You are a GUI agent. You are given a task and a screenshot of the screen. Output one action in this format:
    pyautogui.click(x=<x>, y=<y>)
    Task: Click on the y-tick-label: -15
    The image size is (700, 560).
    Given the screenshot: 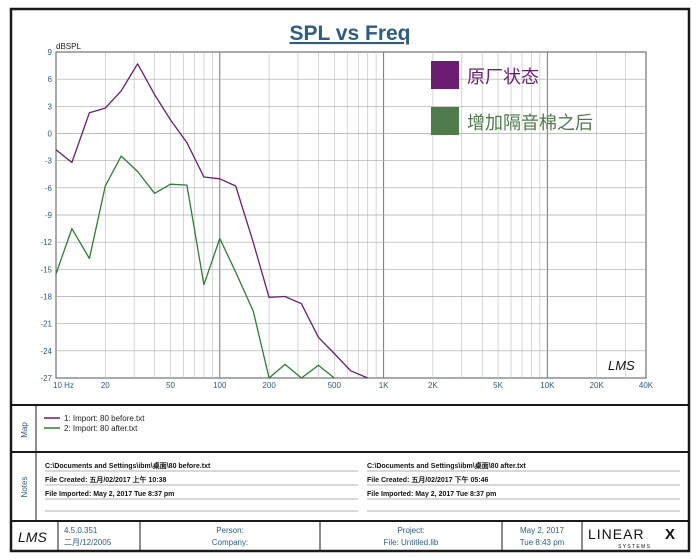 What is the action you would take?
    pyautogui.click(x=46, y=269)
    